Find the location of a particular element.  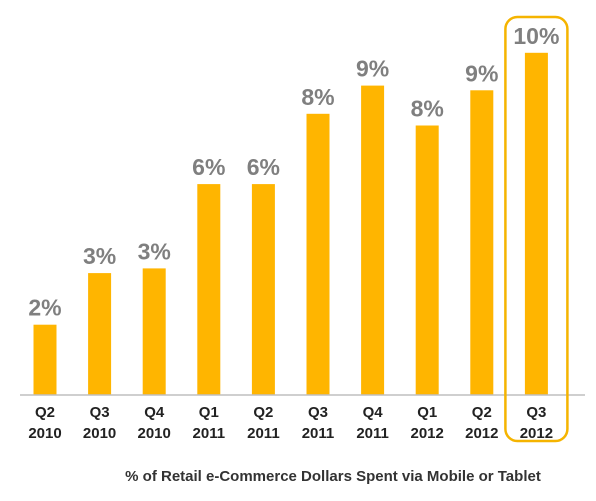

bar-q2-2011 is located at coordinates (263, 289).